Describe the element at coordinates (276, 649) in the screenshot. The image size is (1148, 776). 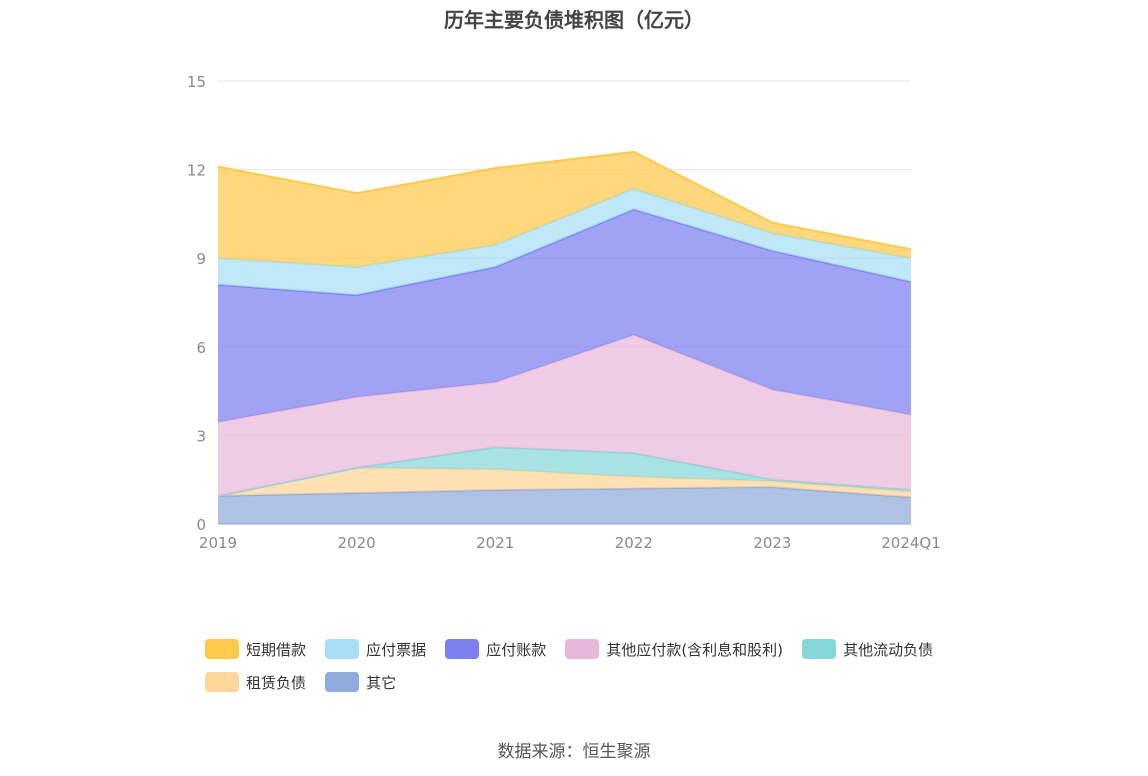
I see `legend-label: 短期借款` at that location.